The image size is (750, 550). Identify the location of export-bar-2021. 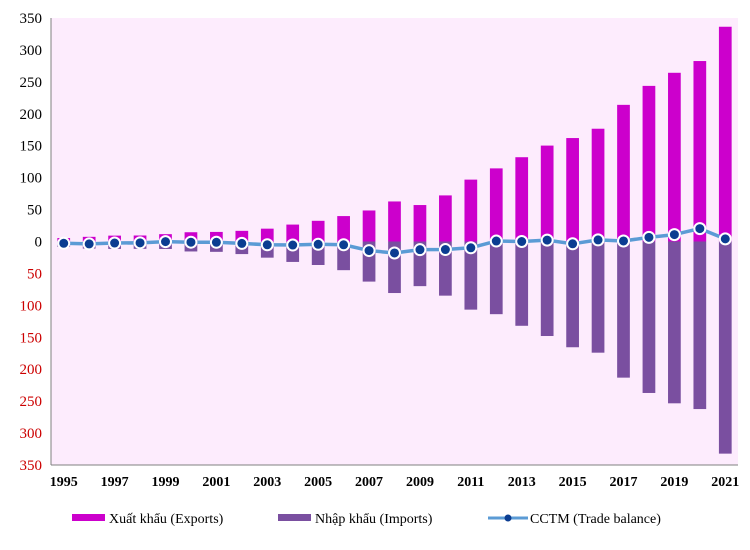
(725, 134).